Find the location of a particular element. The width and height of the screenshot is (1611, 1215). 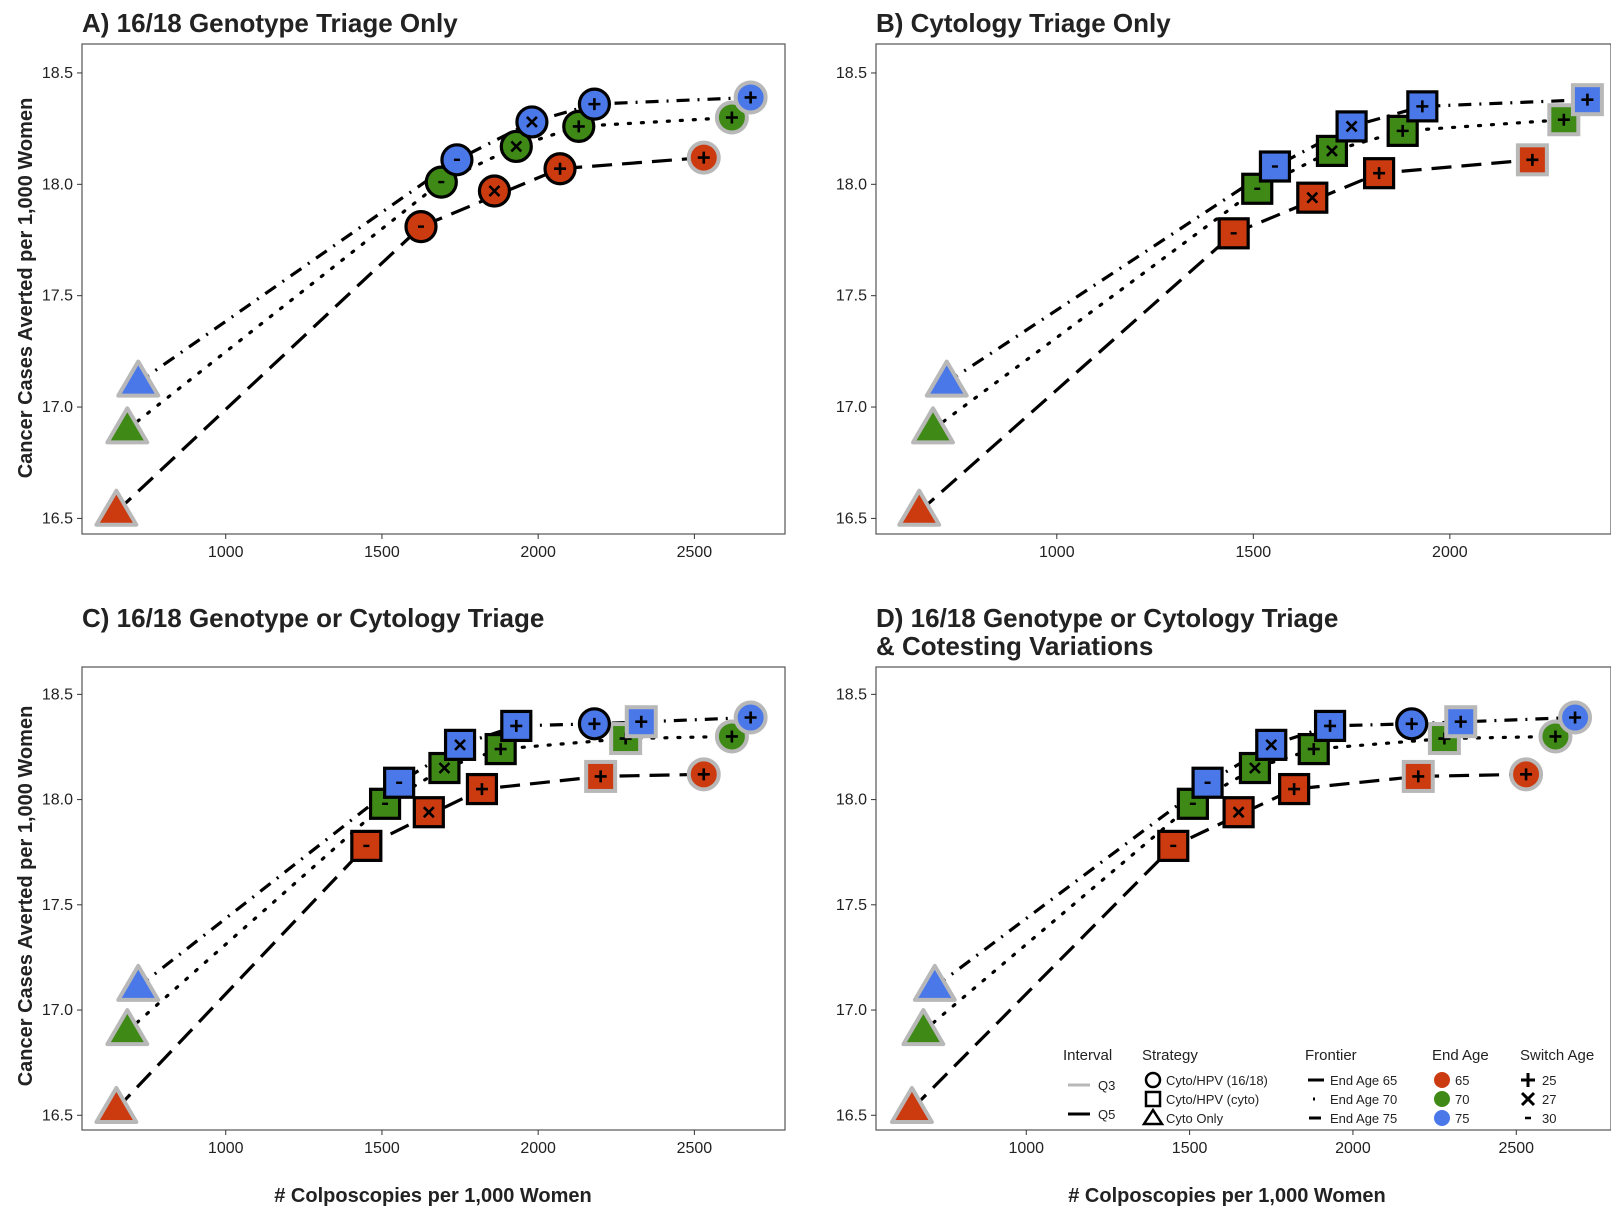

legend-strategy-title: Strategy is located at coordinates (1170, 1055).